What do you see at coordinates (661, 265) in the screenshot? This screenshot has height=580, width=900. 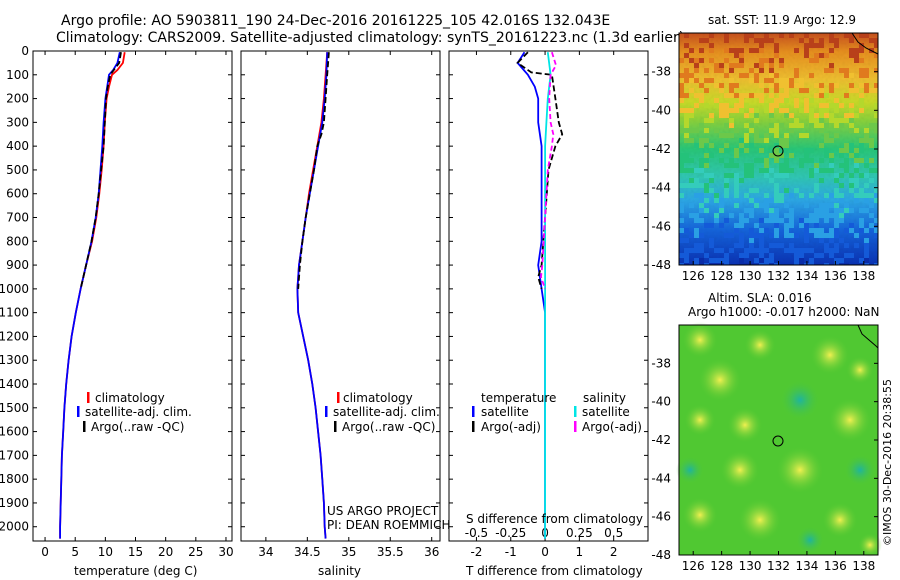 I see `map-y-tick-label: -48` at bounding box center [661, 265].